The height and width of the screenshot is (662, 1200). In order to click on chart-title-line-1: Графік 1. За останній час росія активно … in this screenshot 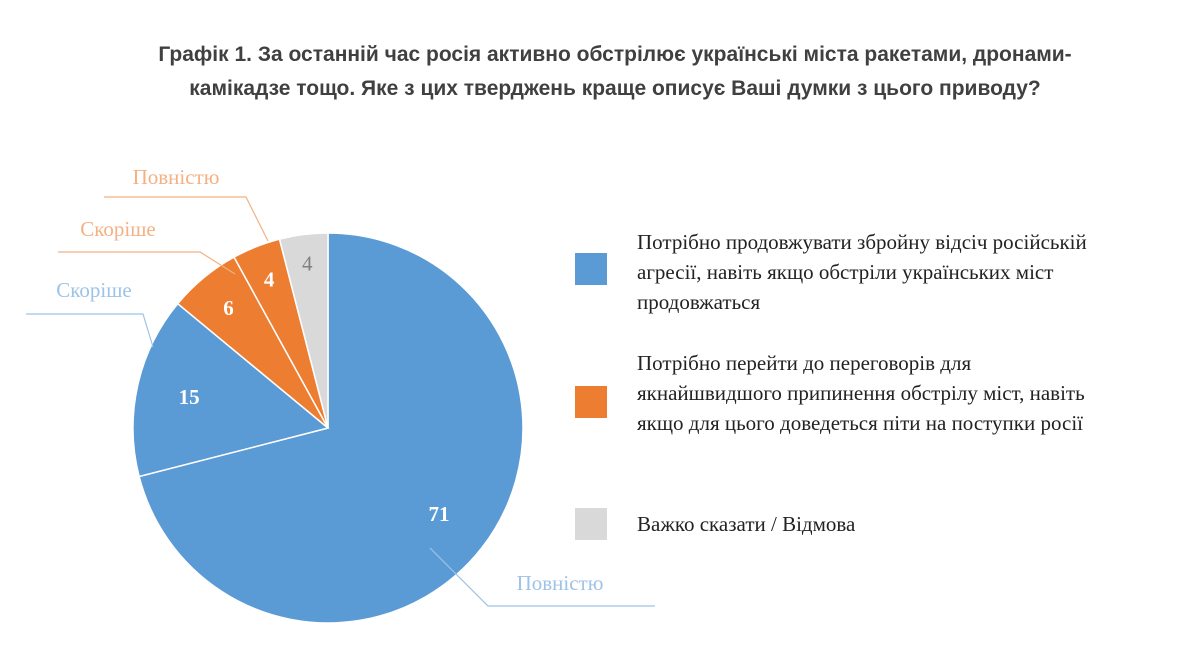, I will do `click(615, 54)`.